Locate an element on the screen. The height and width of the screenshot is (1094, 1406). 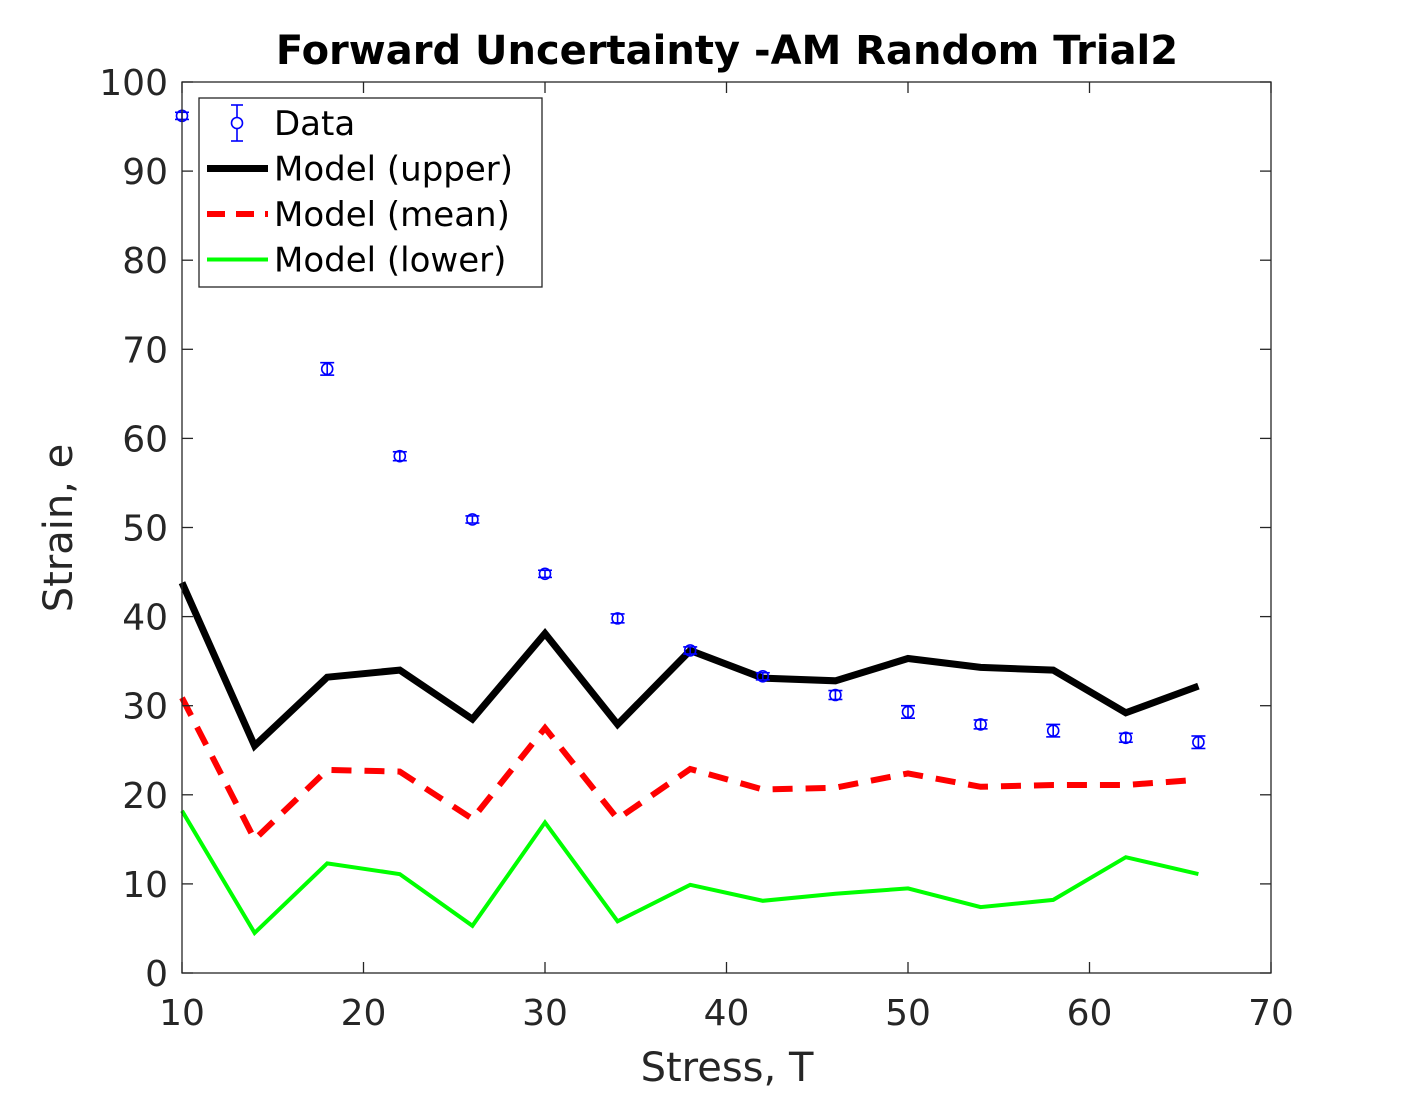
series-line-model-mean is located at coordinates (689, 770).